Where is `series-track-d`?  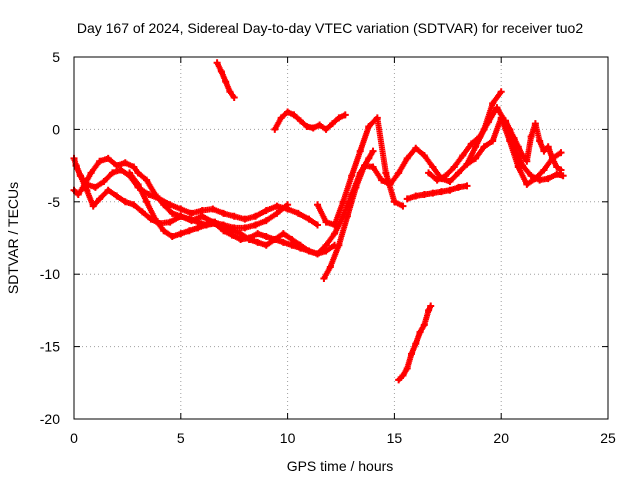
series-track-d is located at coordinates (251, 202).